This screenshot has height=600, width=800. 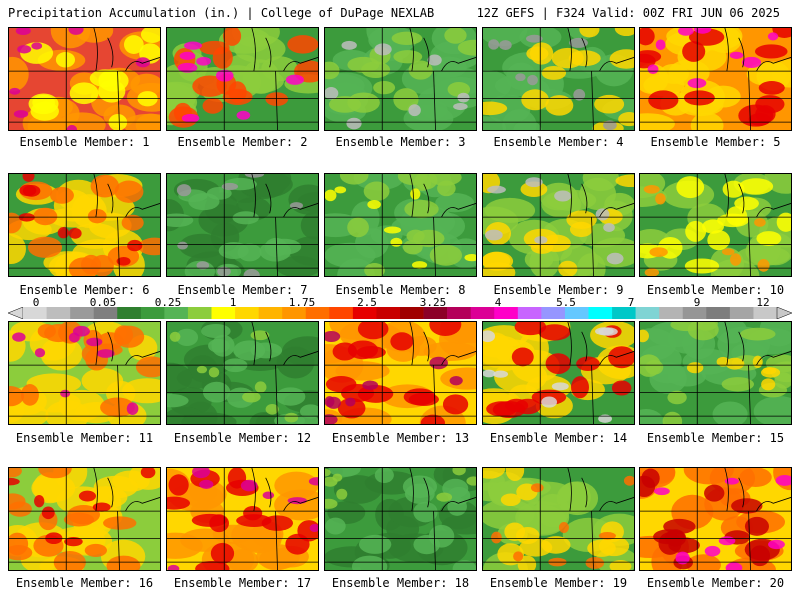 What do you see at coordinates (763, 302) in the screenshot?
I see `colorbar-tick-label: 12` at bounding box center [763, 302].